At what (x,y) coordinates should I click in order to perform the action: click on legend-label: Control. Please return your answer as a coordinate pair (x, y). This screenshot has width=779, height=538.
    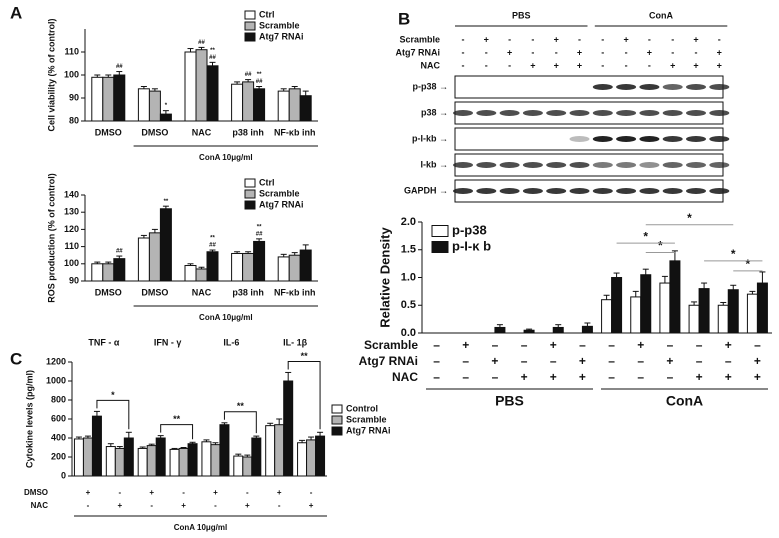
    Looking at the image, I should click on (362, 408).